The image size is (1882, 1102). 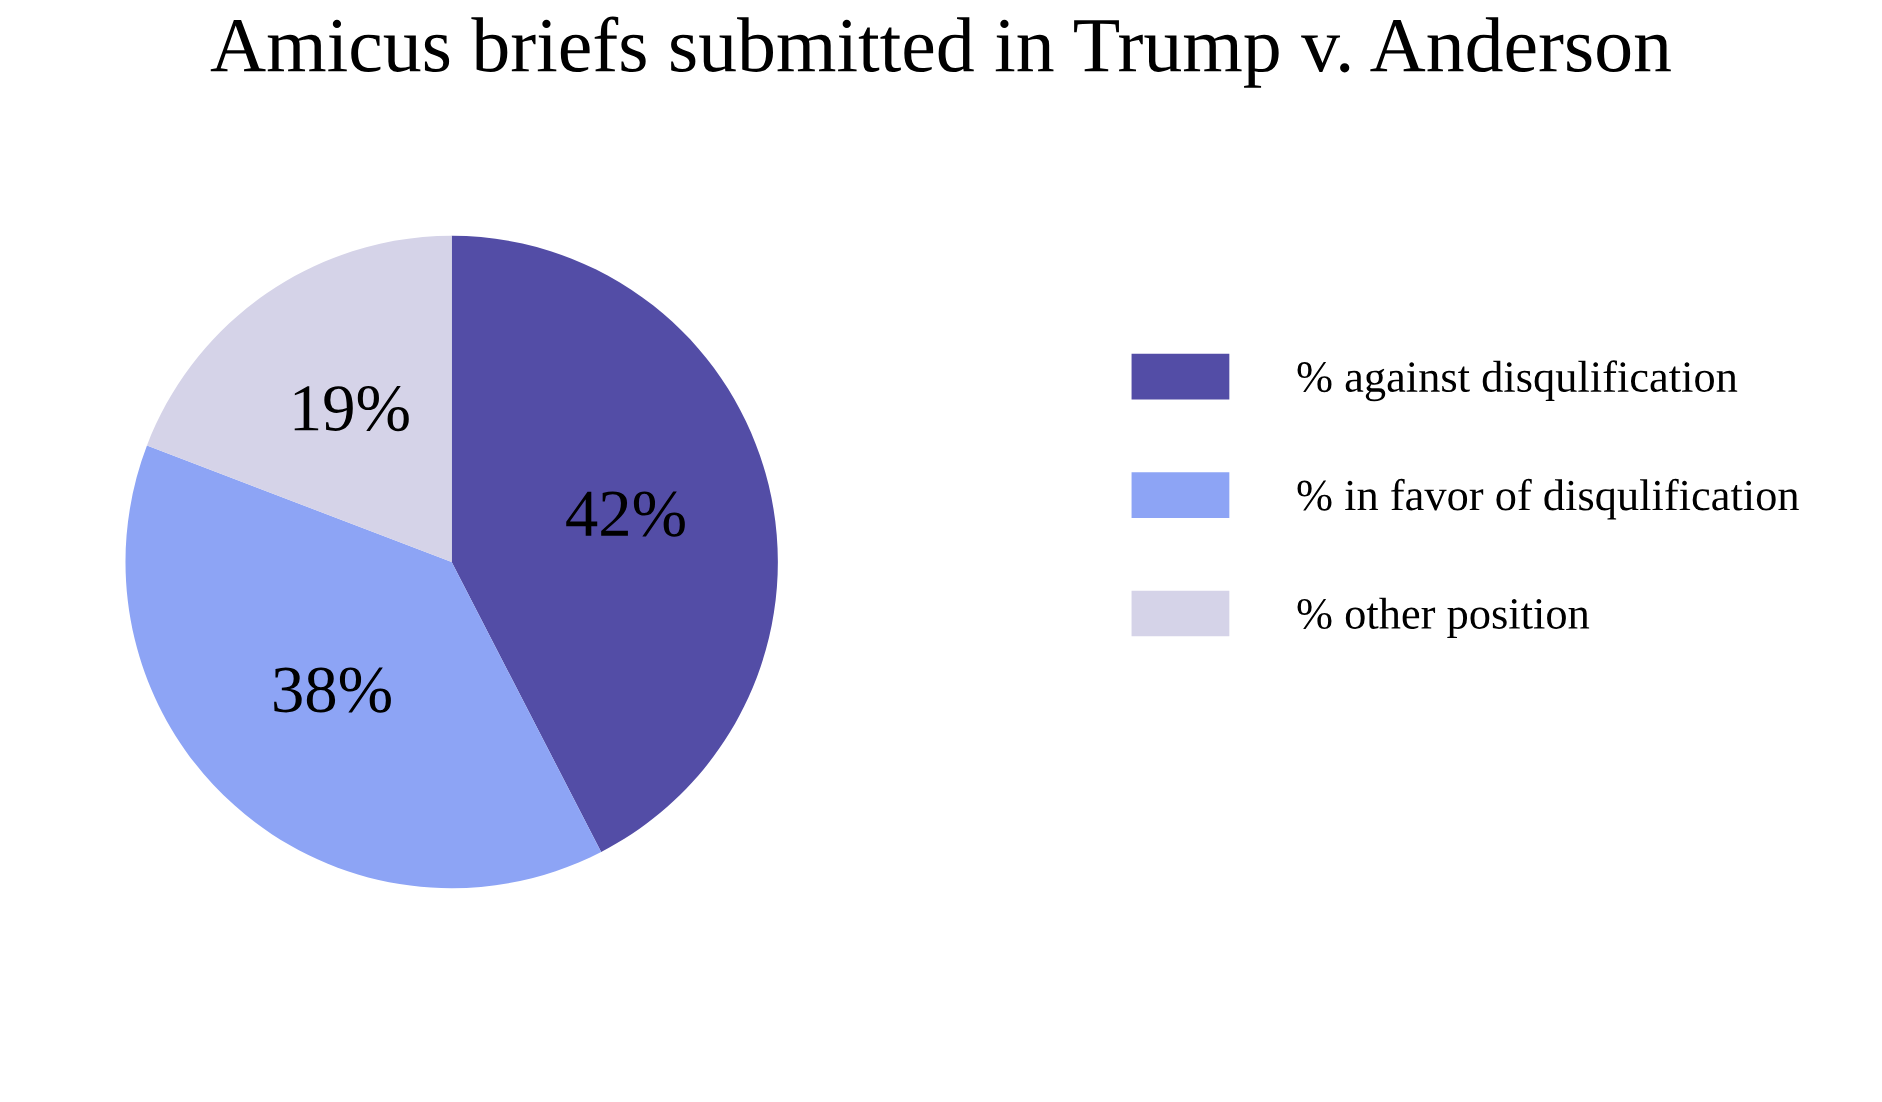 What do you see at coordinates (625, 514) in the screenshot?
I see `data-label: 42%` at bounding box center [625, 514].